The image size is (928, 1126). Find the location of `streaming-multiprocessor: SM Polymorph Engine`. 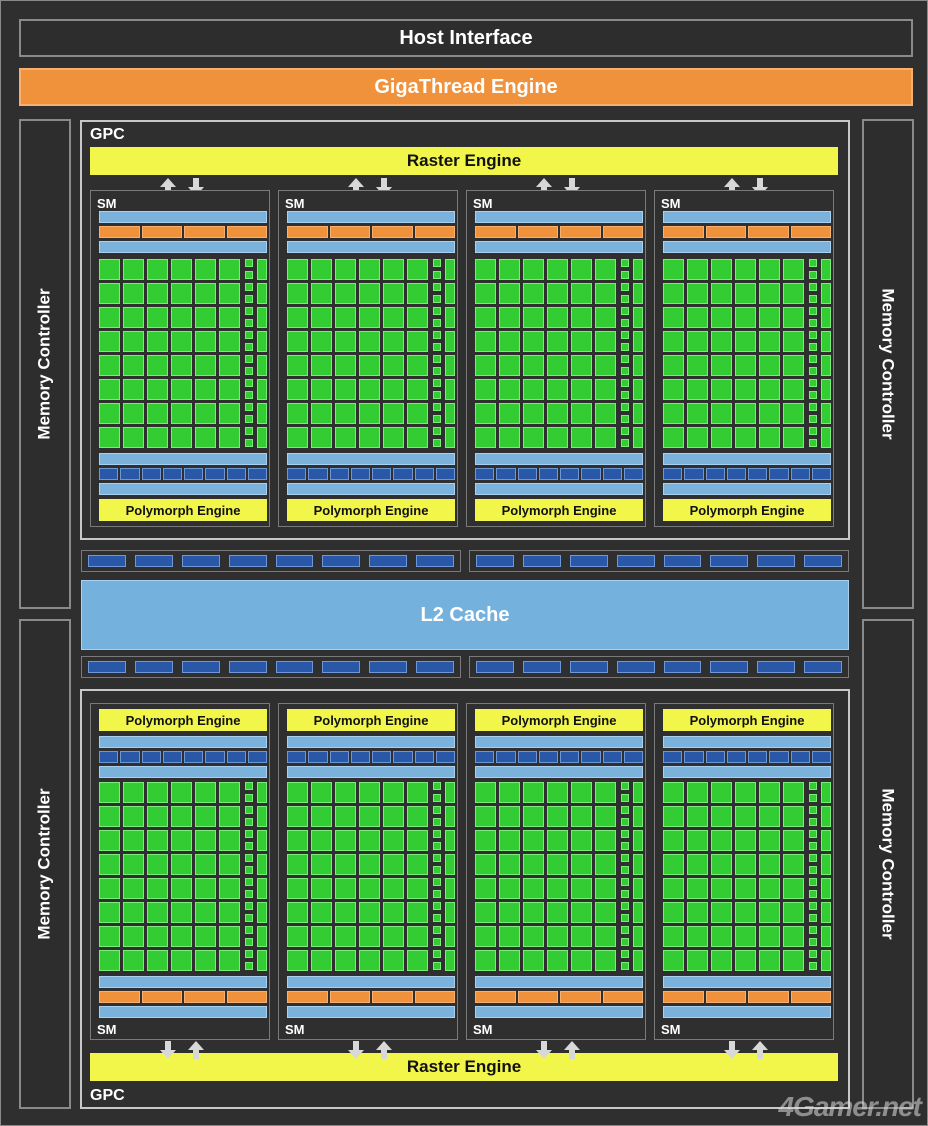

streaming-multiprocessor: SM Polymorph Engine is located at coordinates (744, 358).